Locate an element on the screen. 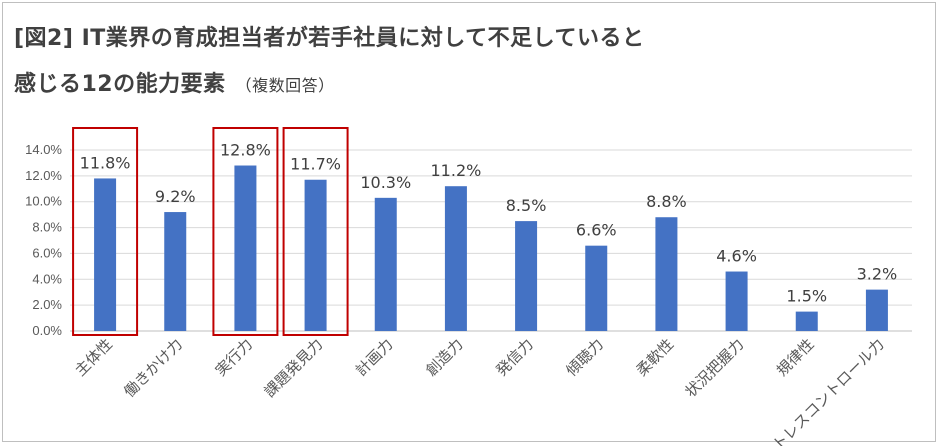 This screenshot has width=940, height=446. y-tick-label: 0.0% is located at coordinates (47, 330).